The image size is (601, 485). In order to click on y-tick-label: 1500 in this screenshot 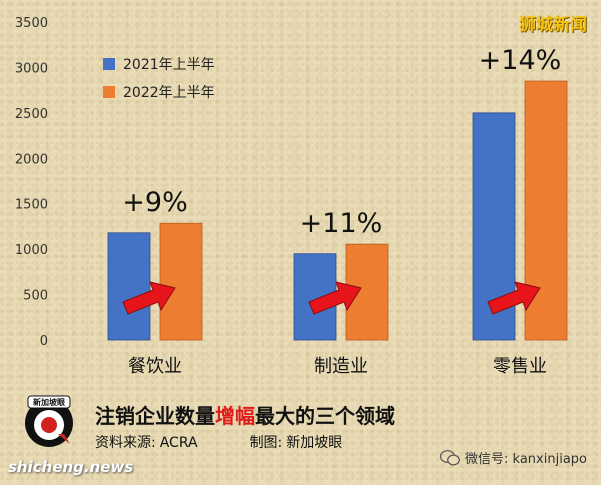, I will do `click(31, 205)`.